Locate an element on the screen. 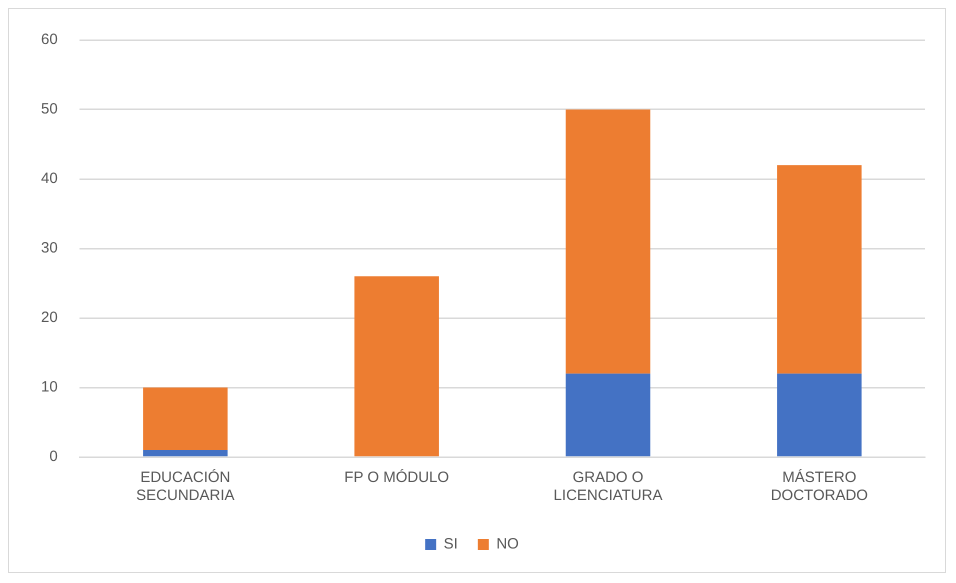 This screenshot has width=956, height=583. x-tick-label: GRADO O LICENCIATURA is located at coordinates (608, 486).